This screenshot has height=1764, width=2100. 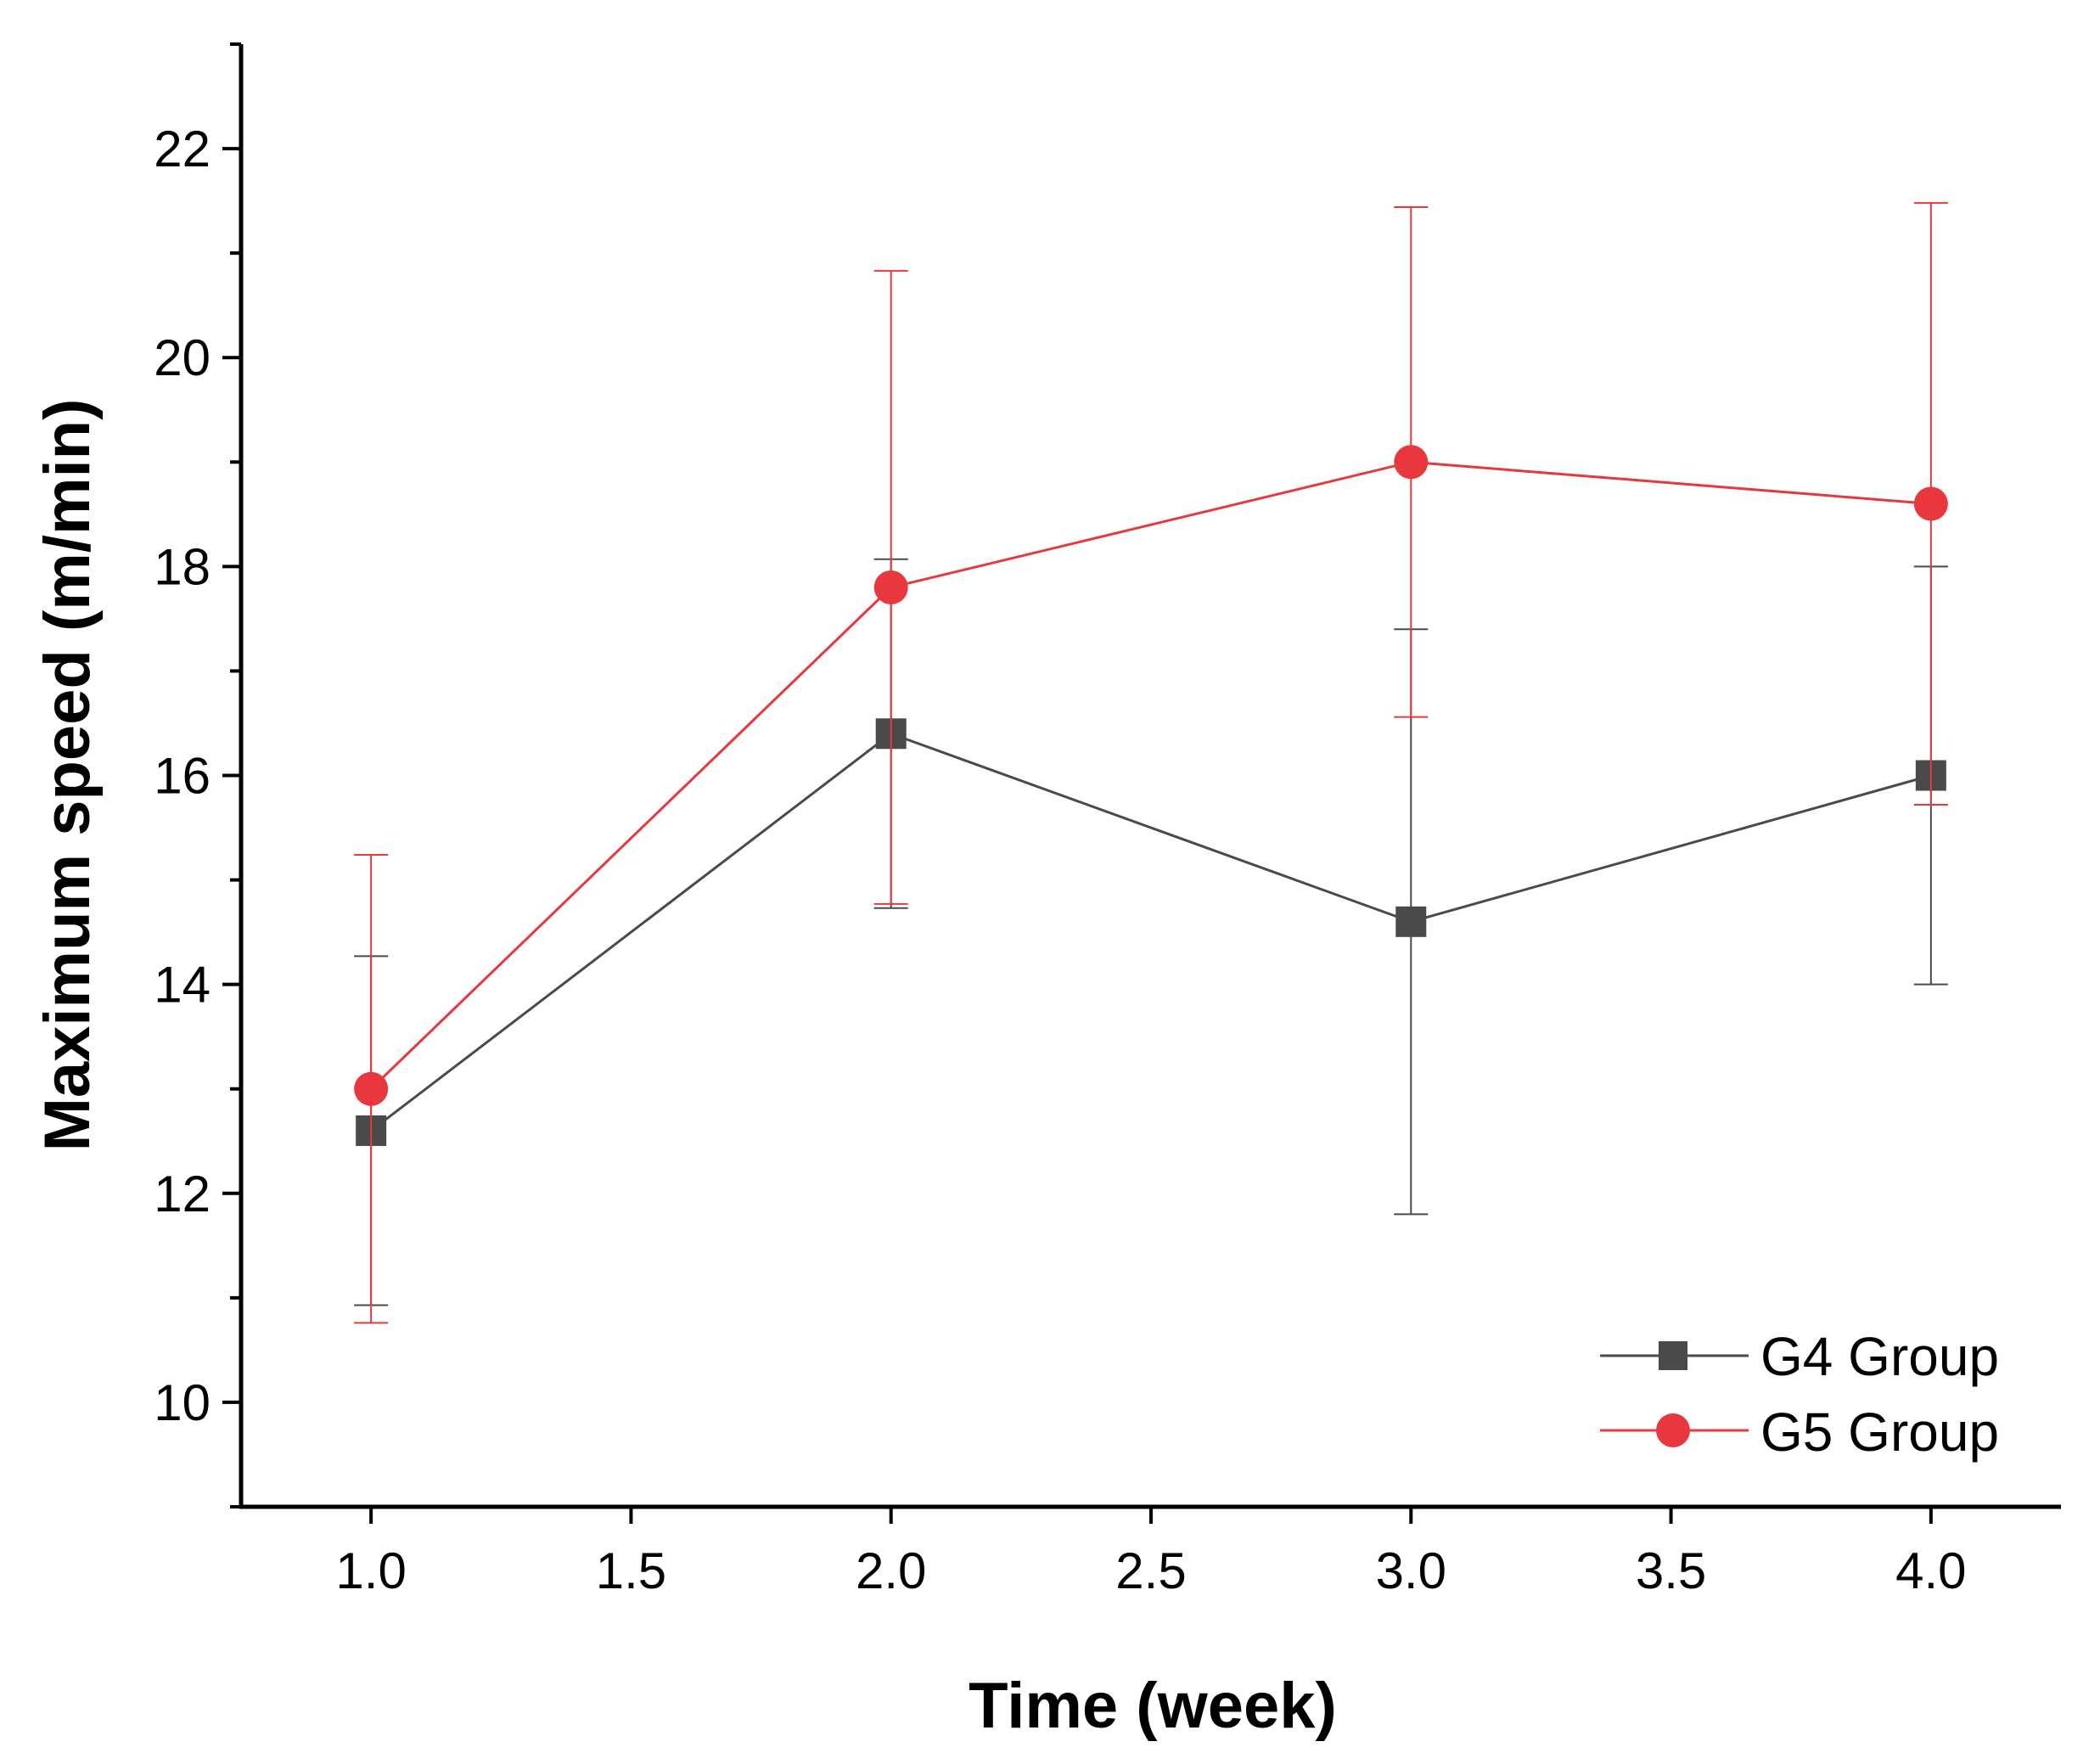 I want to click on y-tick-label: 18, so click(x=182, y=566).